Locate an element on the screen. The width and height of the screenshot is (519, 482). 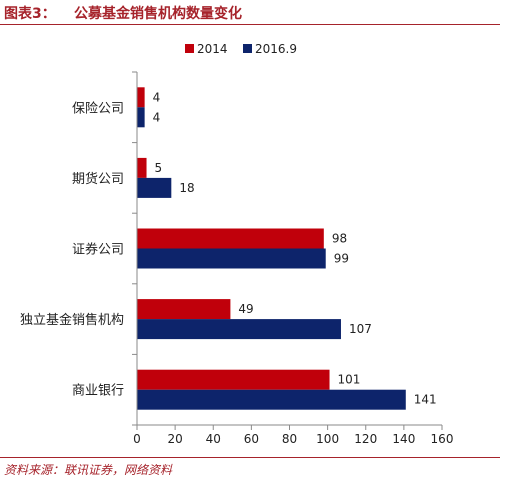
source-note: 资料来源：联讯证券，网络资料 is located at coordinates (88, 470).